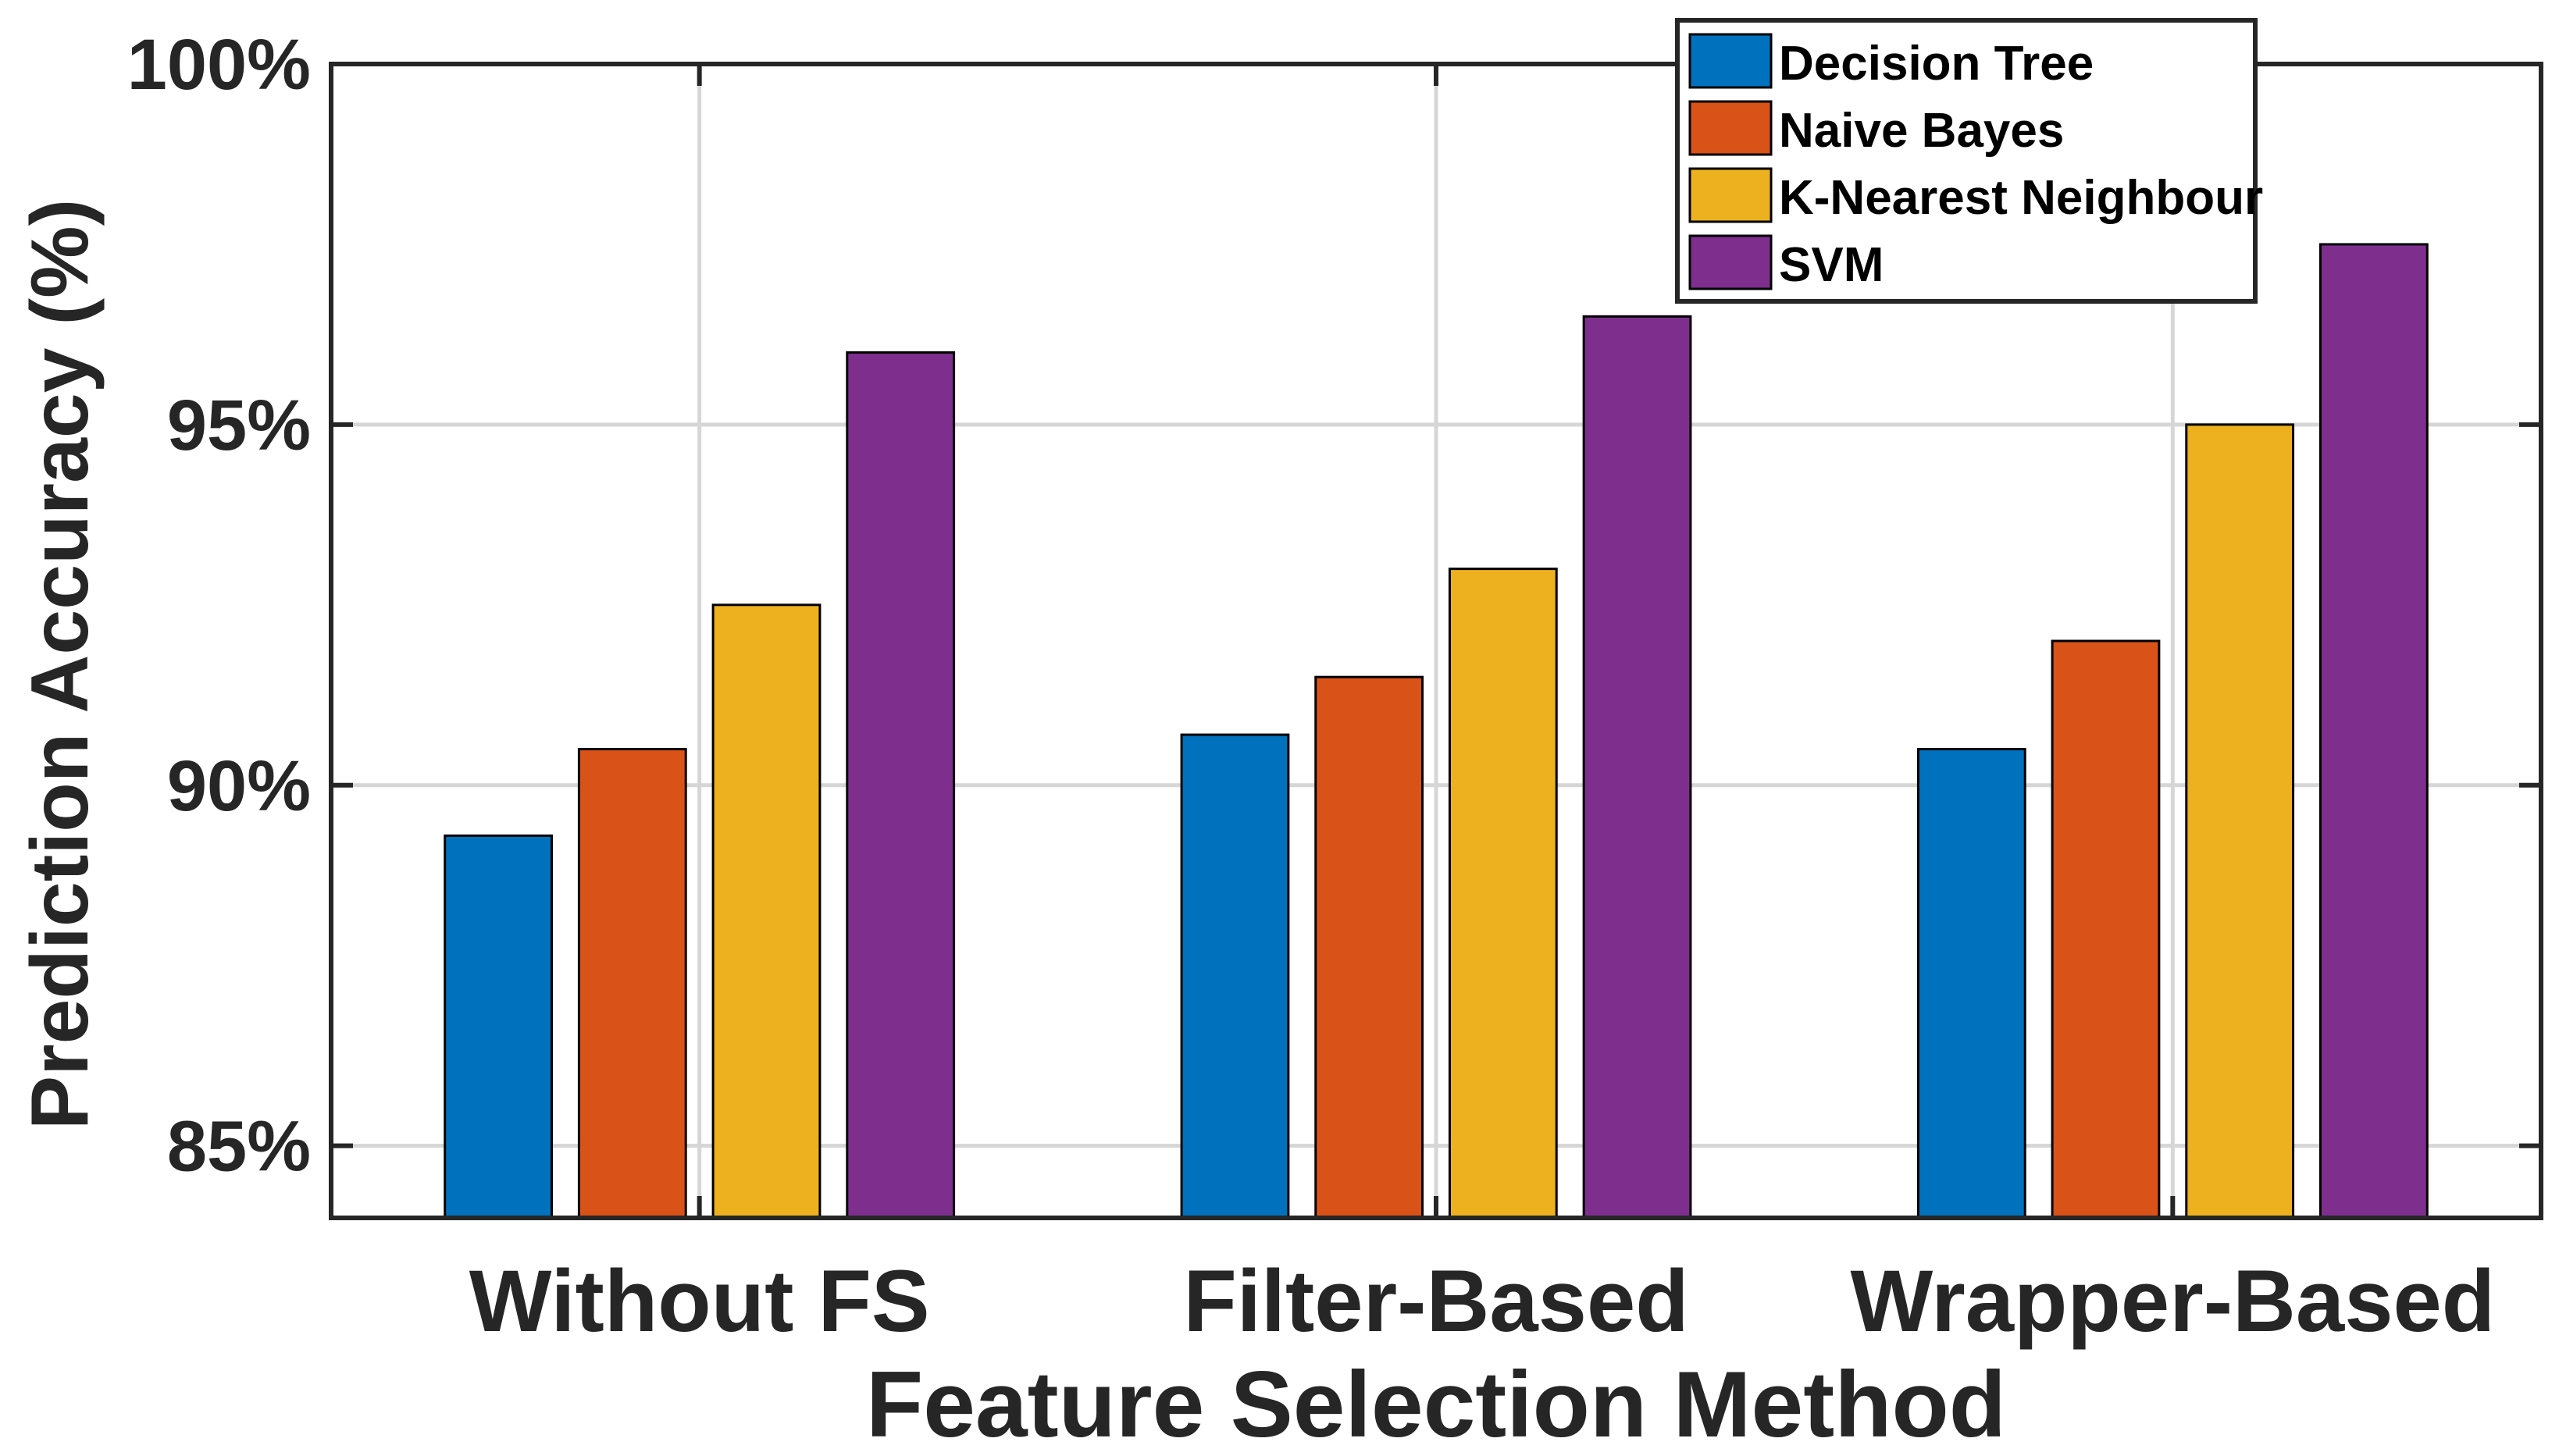 Image resolution: width=2559 pixels, height=1456 pixels. Describe the element at coordinates (699, 1301) in the screenshot. I see `x-tick-label: Without FS` at that location.